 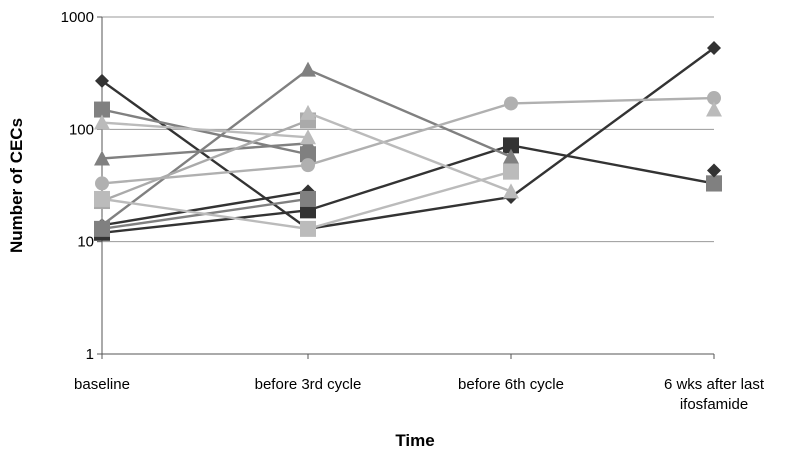 I want to click on y-axis-title: Number of CECs, so click(x=16, y=185).